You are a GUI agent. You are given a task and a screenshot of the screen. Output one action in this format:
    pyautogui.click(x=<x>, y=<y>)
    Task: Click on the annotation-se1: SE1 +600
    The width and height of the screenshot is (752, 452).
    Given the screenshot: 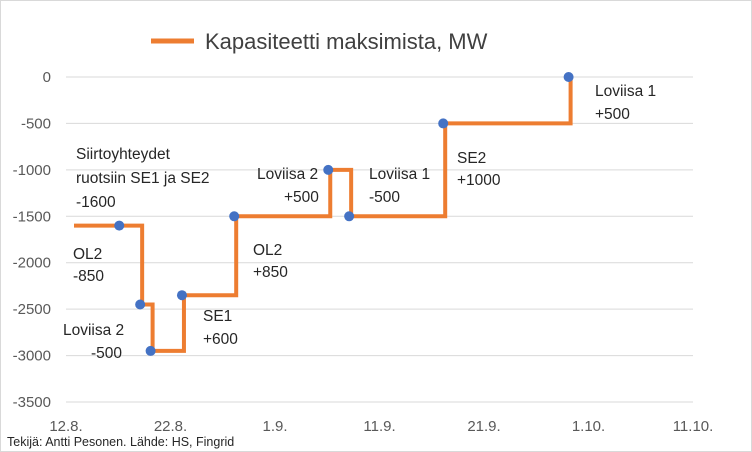 What is the action you would take?
    pyautogui.click(x=220, y=328)
    